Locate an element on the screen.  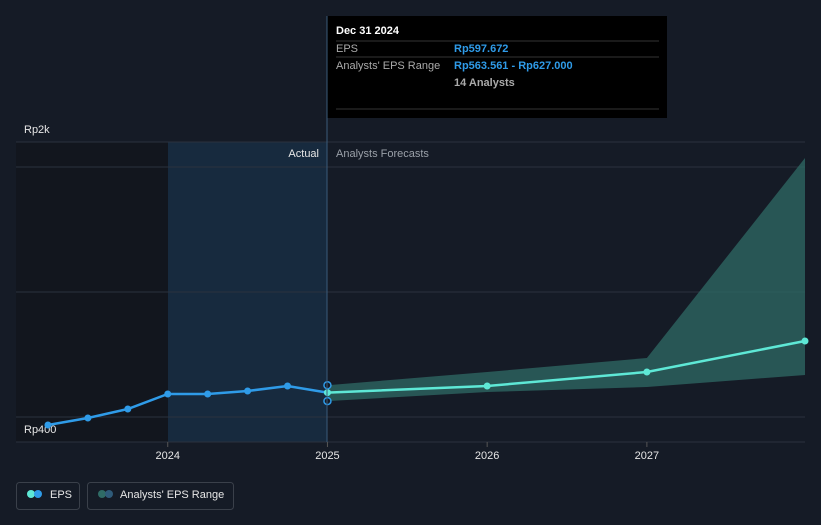
y-tick-label: Rp2k is located at coordinates (37, 130).